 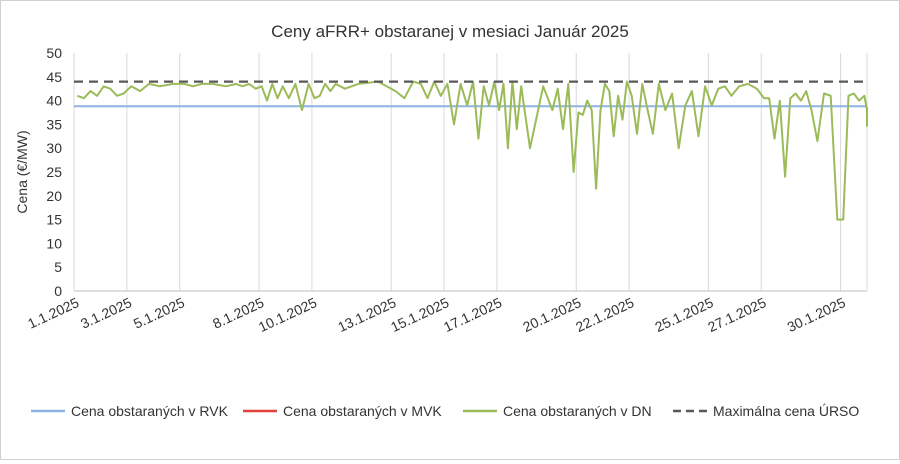 I want to click on x-tick-label: 5.1.2025, so click(x=159, y=313).